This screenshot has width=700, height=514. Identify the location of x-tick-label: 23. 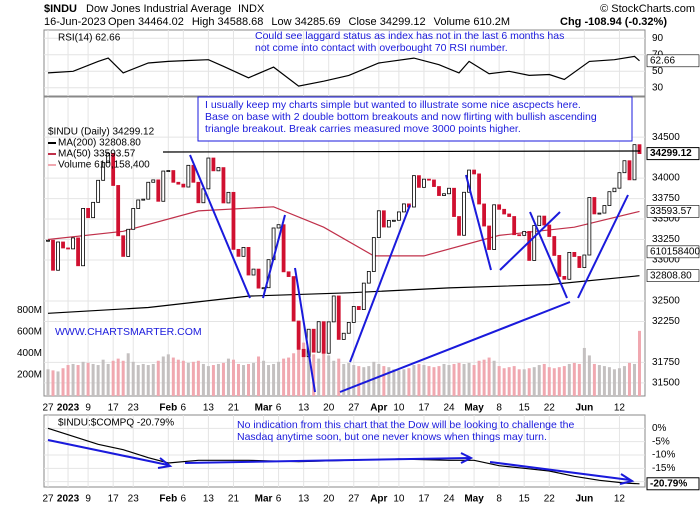
(134, 499).